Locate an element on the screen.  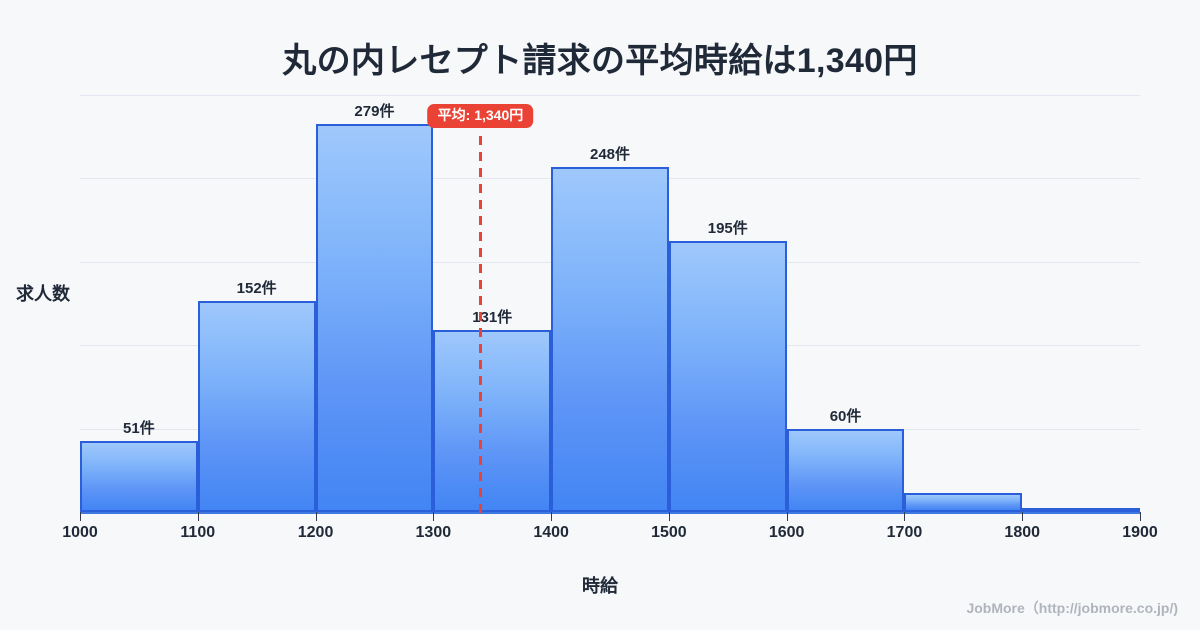
x-tick-label: 1800 is located at coordinates (1022, 532).